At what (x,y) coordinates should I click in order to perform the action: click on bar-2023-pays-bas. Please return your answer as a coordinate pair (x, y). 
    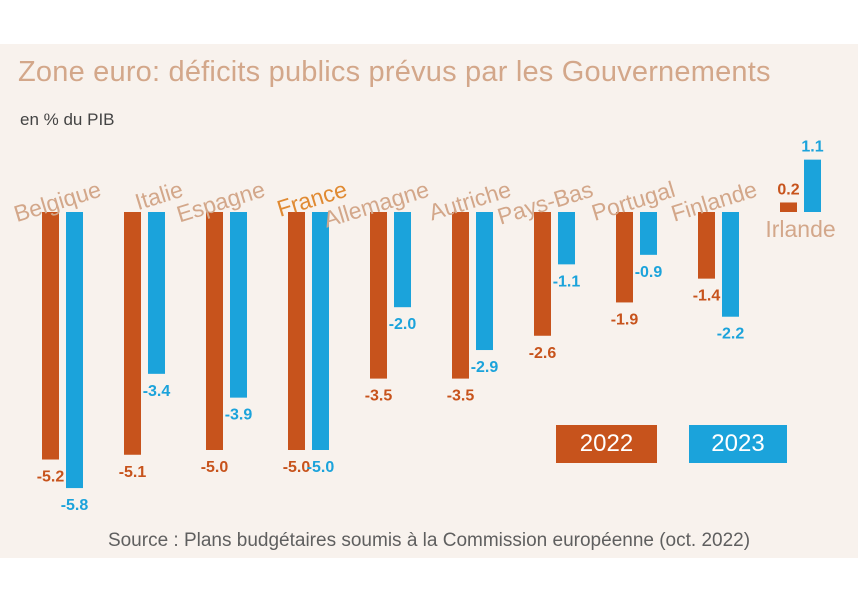
    Looking at the image, I should click on (566, 238).